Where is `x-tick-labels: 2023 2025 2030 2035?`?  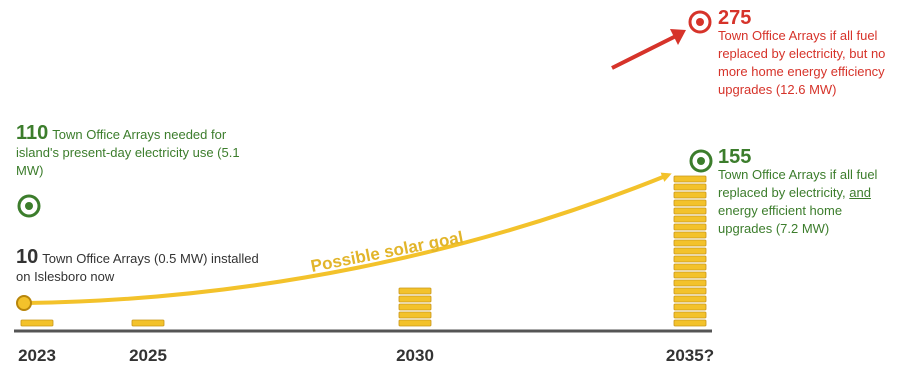
x-tick-labels: 2023 2025 2030 2035? is located at coordinates (366, 355).